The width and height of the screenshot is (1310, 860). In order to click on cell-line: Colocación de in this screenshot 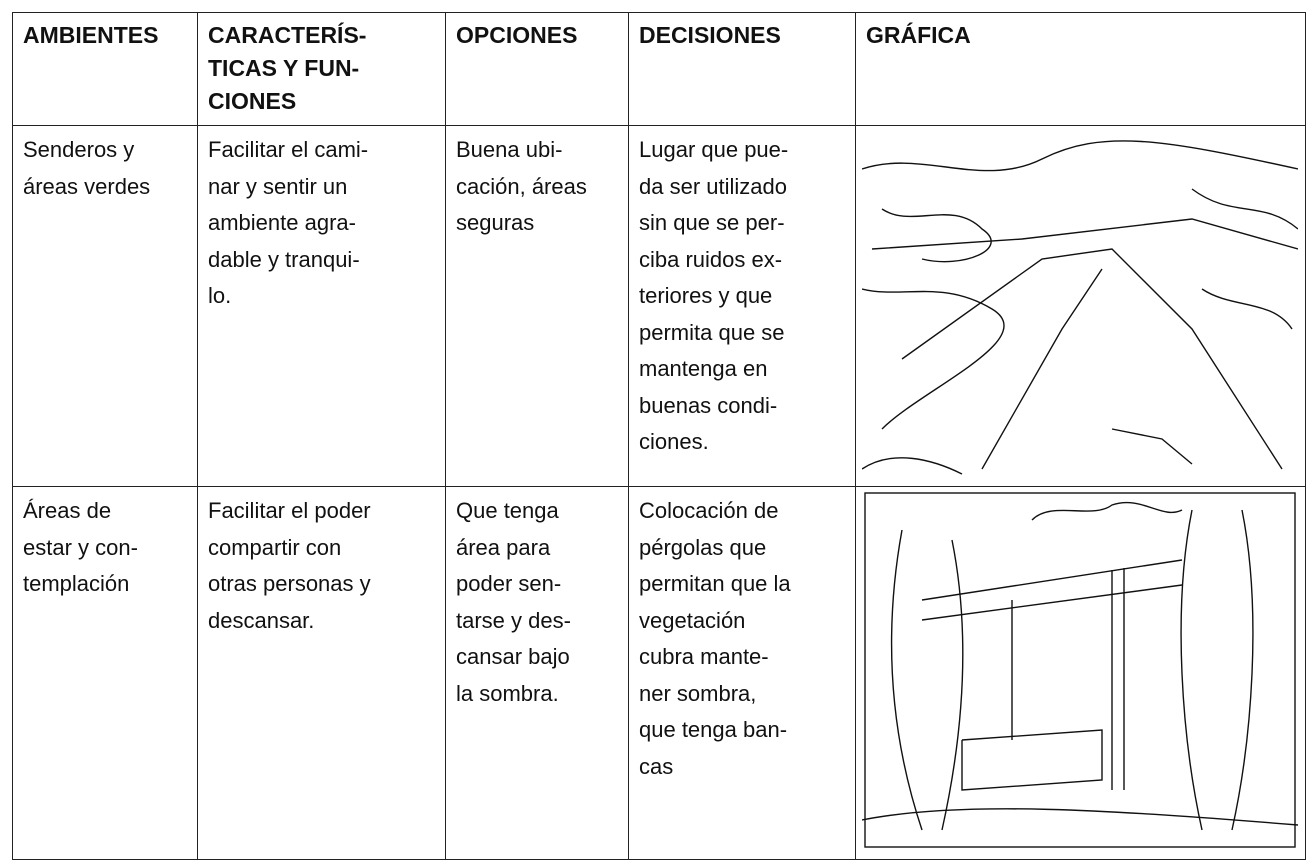, I will do `click(709, 510)`.